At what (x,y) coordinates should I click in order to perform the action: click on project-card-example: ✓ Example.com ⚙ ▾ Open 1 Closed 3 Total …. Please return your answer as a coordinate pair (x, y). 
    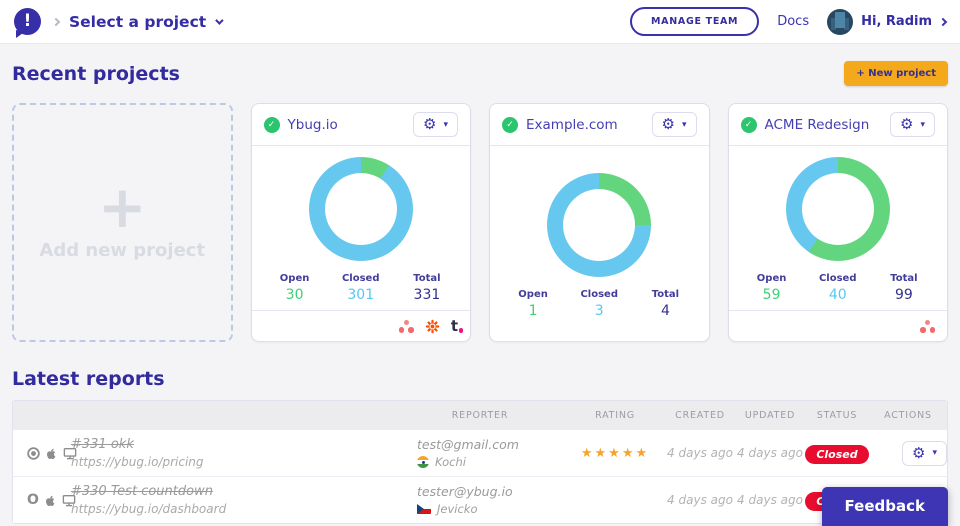
    Looking at the image, I should click on (599, 222).